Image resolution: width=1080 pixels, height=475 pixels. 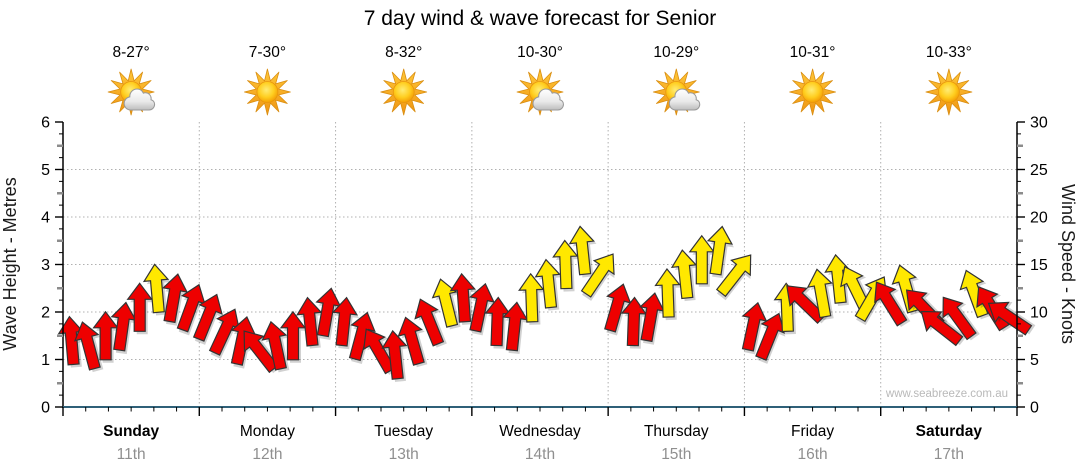 I want to click on day-temperature: 10-31°, so click(x=813, y=52).